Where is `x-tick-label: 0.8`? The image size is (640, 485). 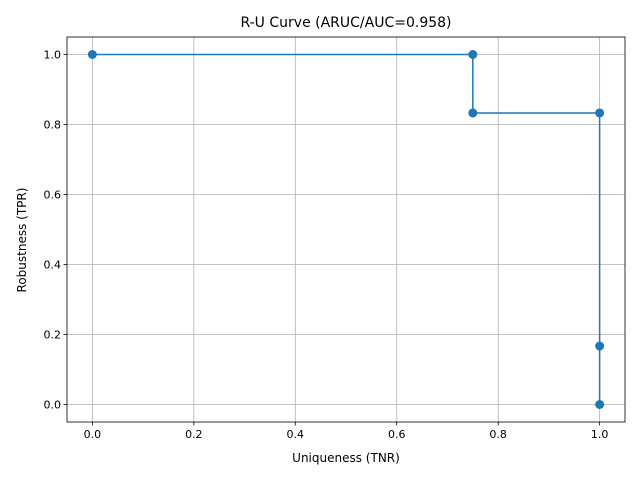 x-tick-label: 0.8 is located at coordinates (498, 434).